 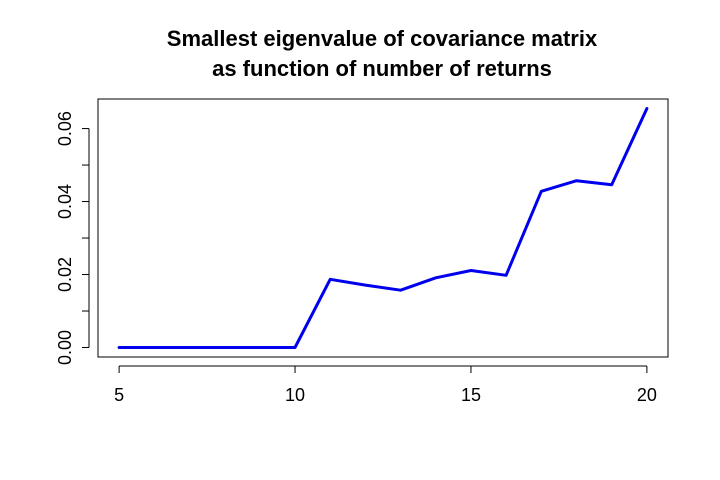 What do you see at coordinates (65, 347) in the screenshot?
I see `y-tick-label: 0.00` at bounding box center [65, 347].